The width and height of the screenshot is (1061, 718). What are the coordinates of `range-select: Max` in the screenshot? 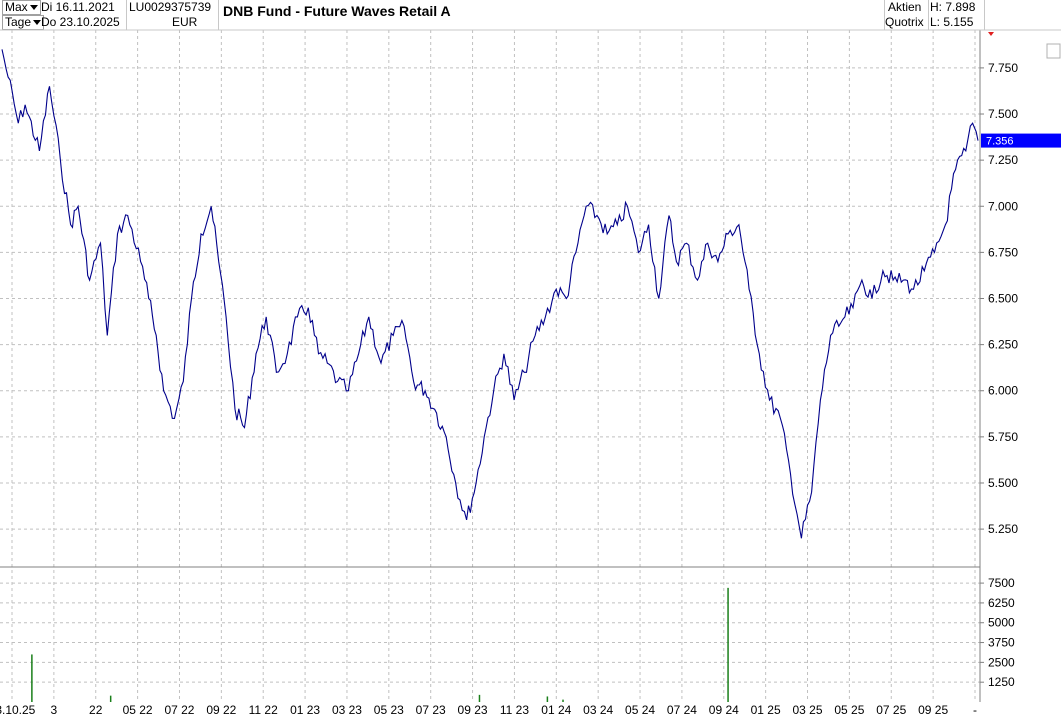 It's located at (21, 7).